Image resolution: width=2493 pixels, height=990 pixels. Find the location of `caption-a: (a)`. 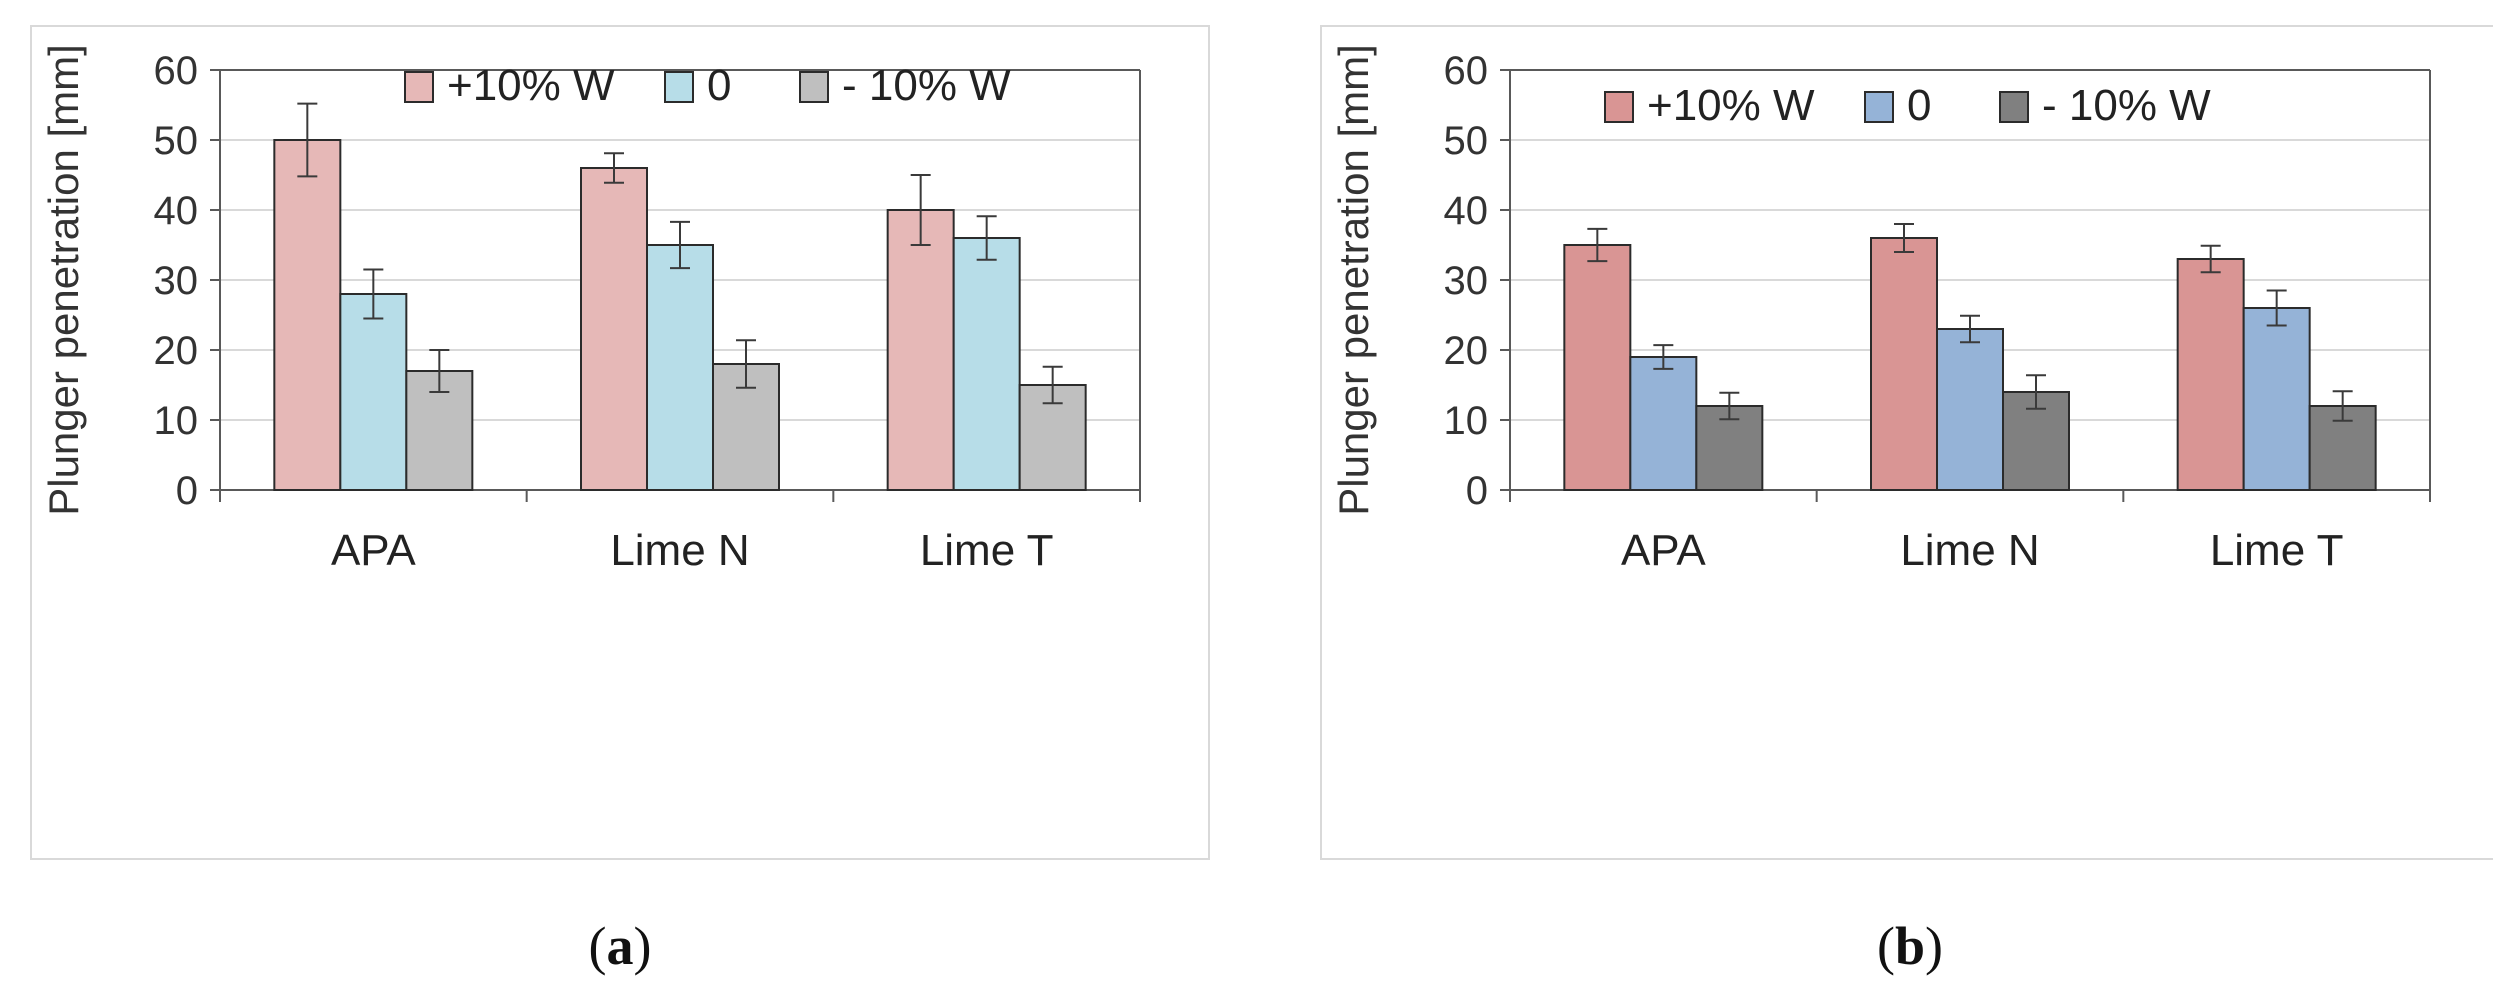

caption-a: (a) is located at coordinates (620, 946).